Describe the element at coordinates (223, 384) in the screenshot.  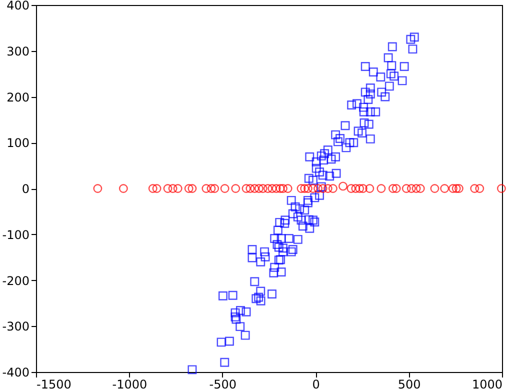
I see `x-tick-label: -500` at that location.